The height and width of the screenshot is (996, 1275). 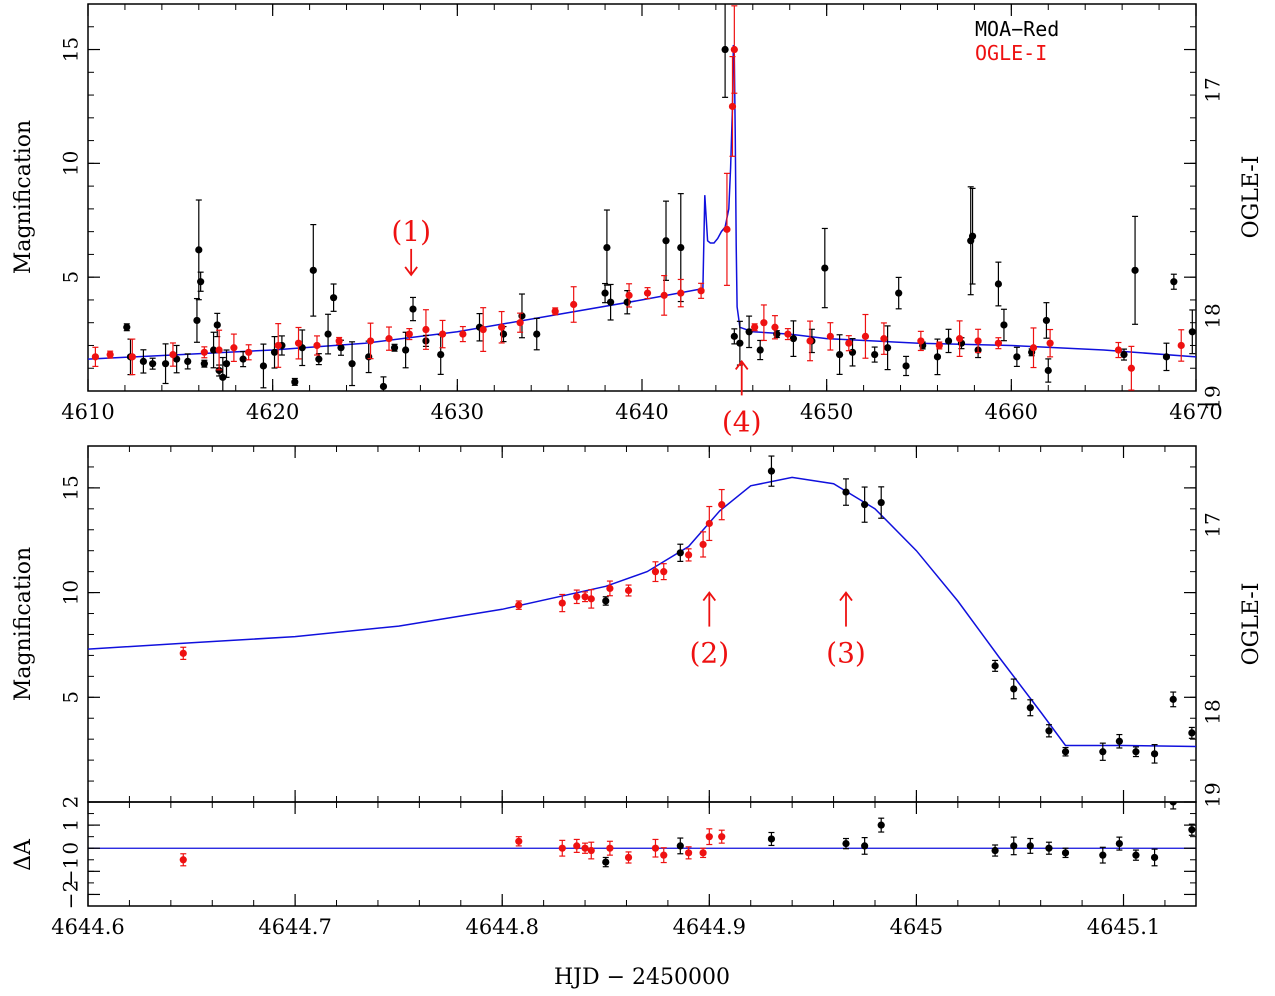 I want to click on x-axis-label: HJD − 2450000, so click(x=642, y=977).